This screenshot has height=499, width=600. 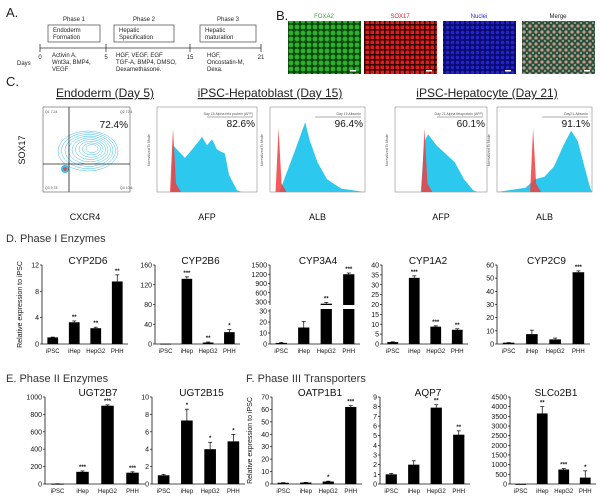 What do you see at coordinates (326, 307) in the screenshot?
I see `bar-break` at bounding box center [326, 307].